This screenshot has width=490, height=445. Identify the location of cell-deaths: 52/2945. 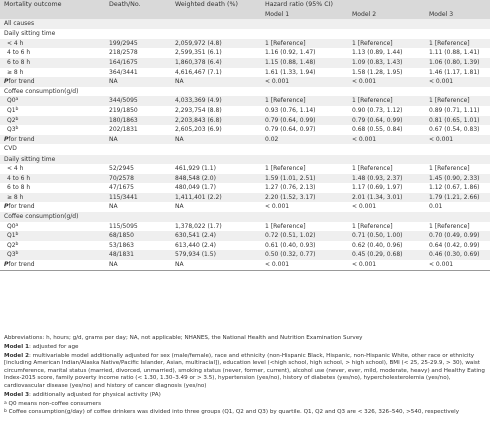
(121, 169).